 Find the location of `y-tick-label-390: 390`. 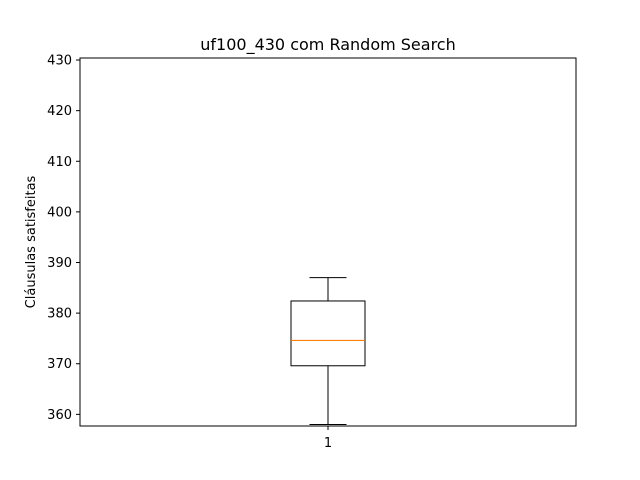

y-tick-label-390: 390 is located at coordinates (59, 263).